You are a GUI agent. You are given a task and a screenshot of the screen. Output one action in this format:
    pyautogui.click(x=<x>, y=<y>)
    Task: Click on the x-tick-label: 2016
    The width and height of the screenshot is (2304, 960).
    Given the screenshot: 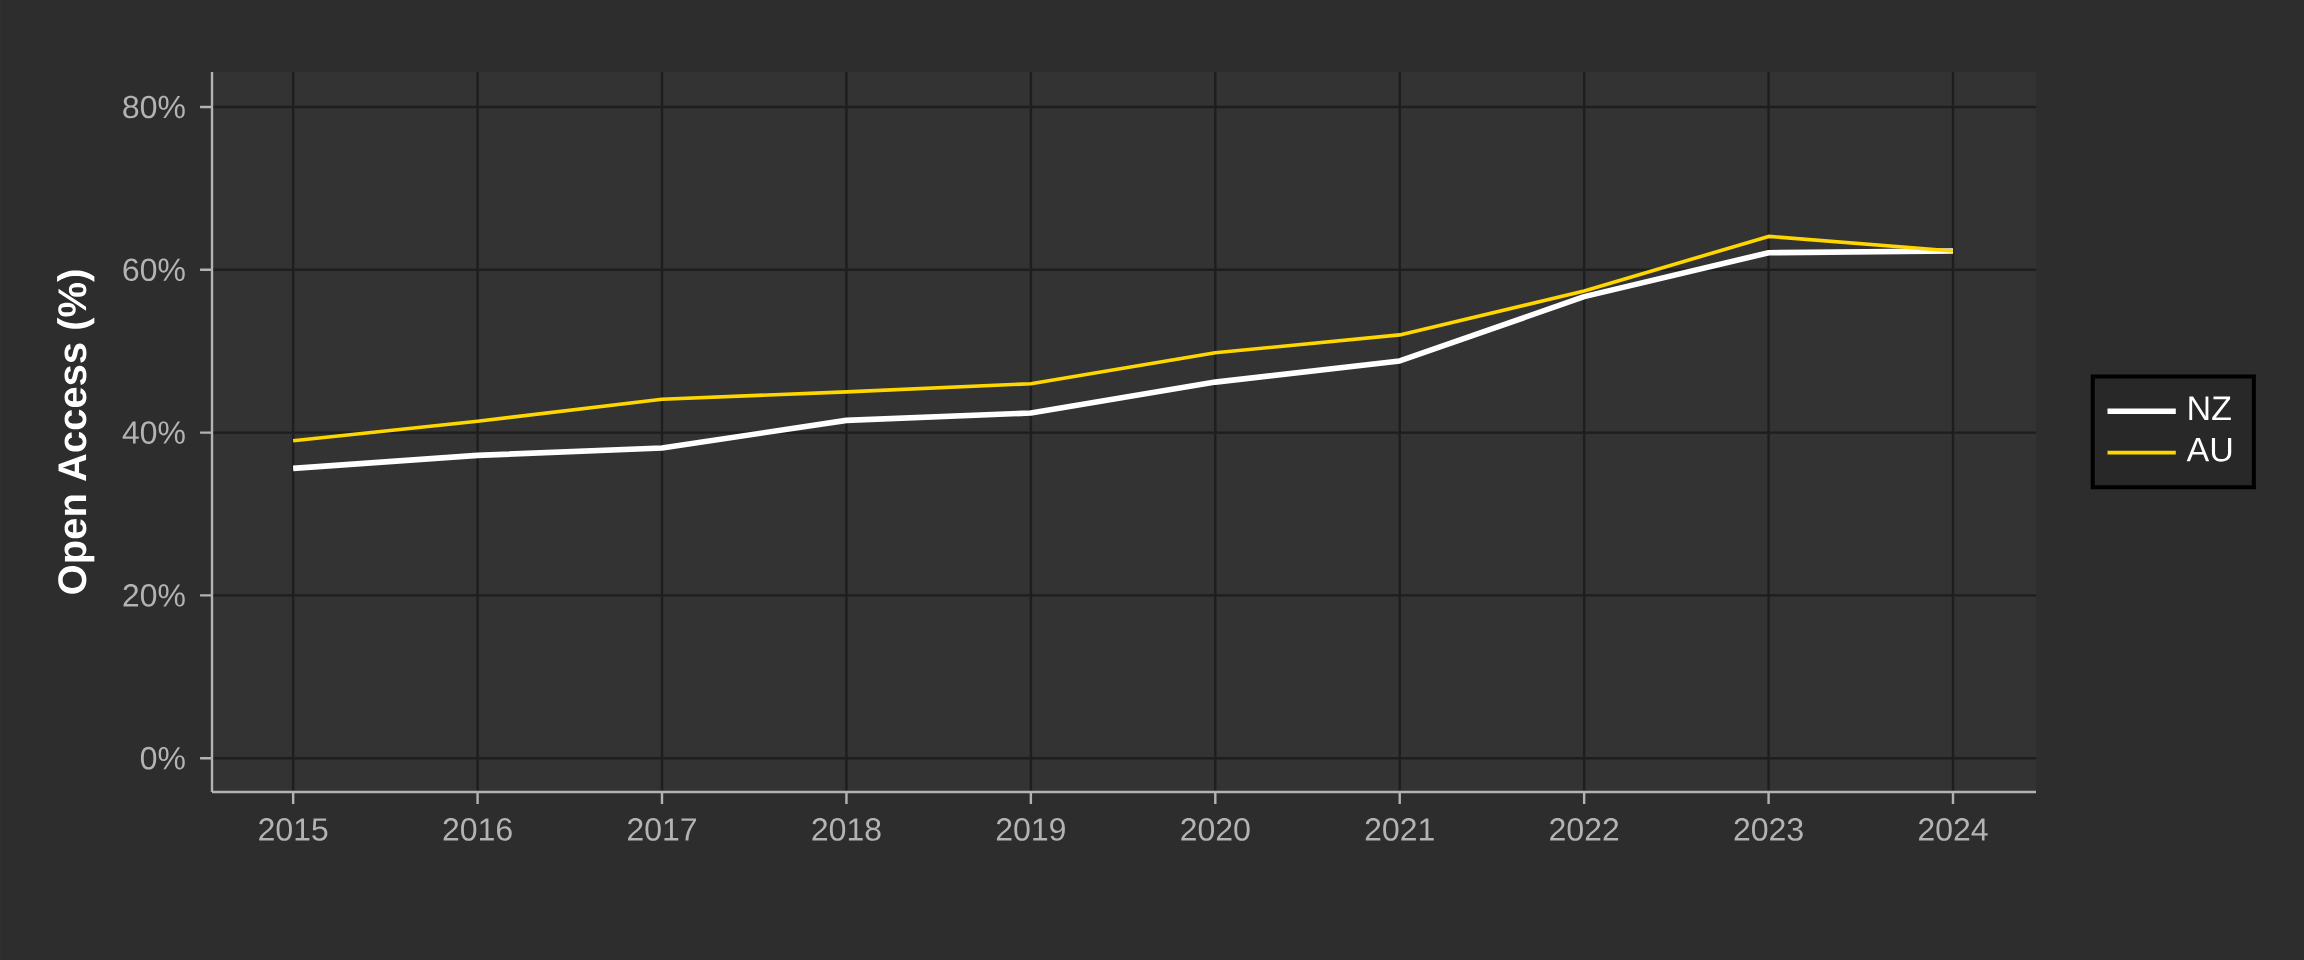 What is the action you would take?
    pyautogui.click(x=477, y=829)
    